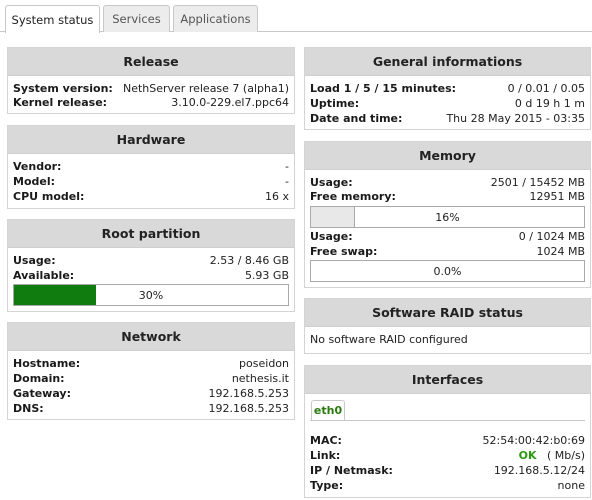 The width and height of the screenshot is (592, 500). What do you see at coordinates (49, 196) in the screenshot?
I see `row-label: CPU model:` at bounding box center [49, 196].